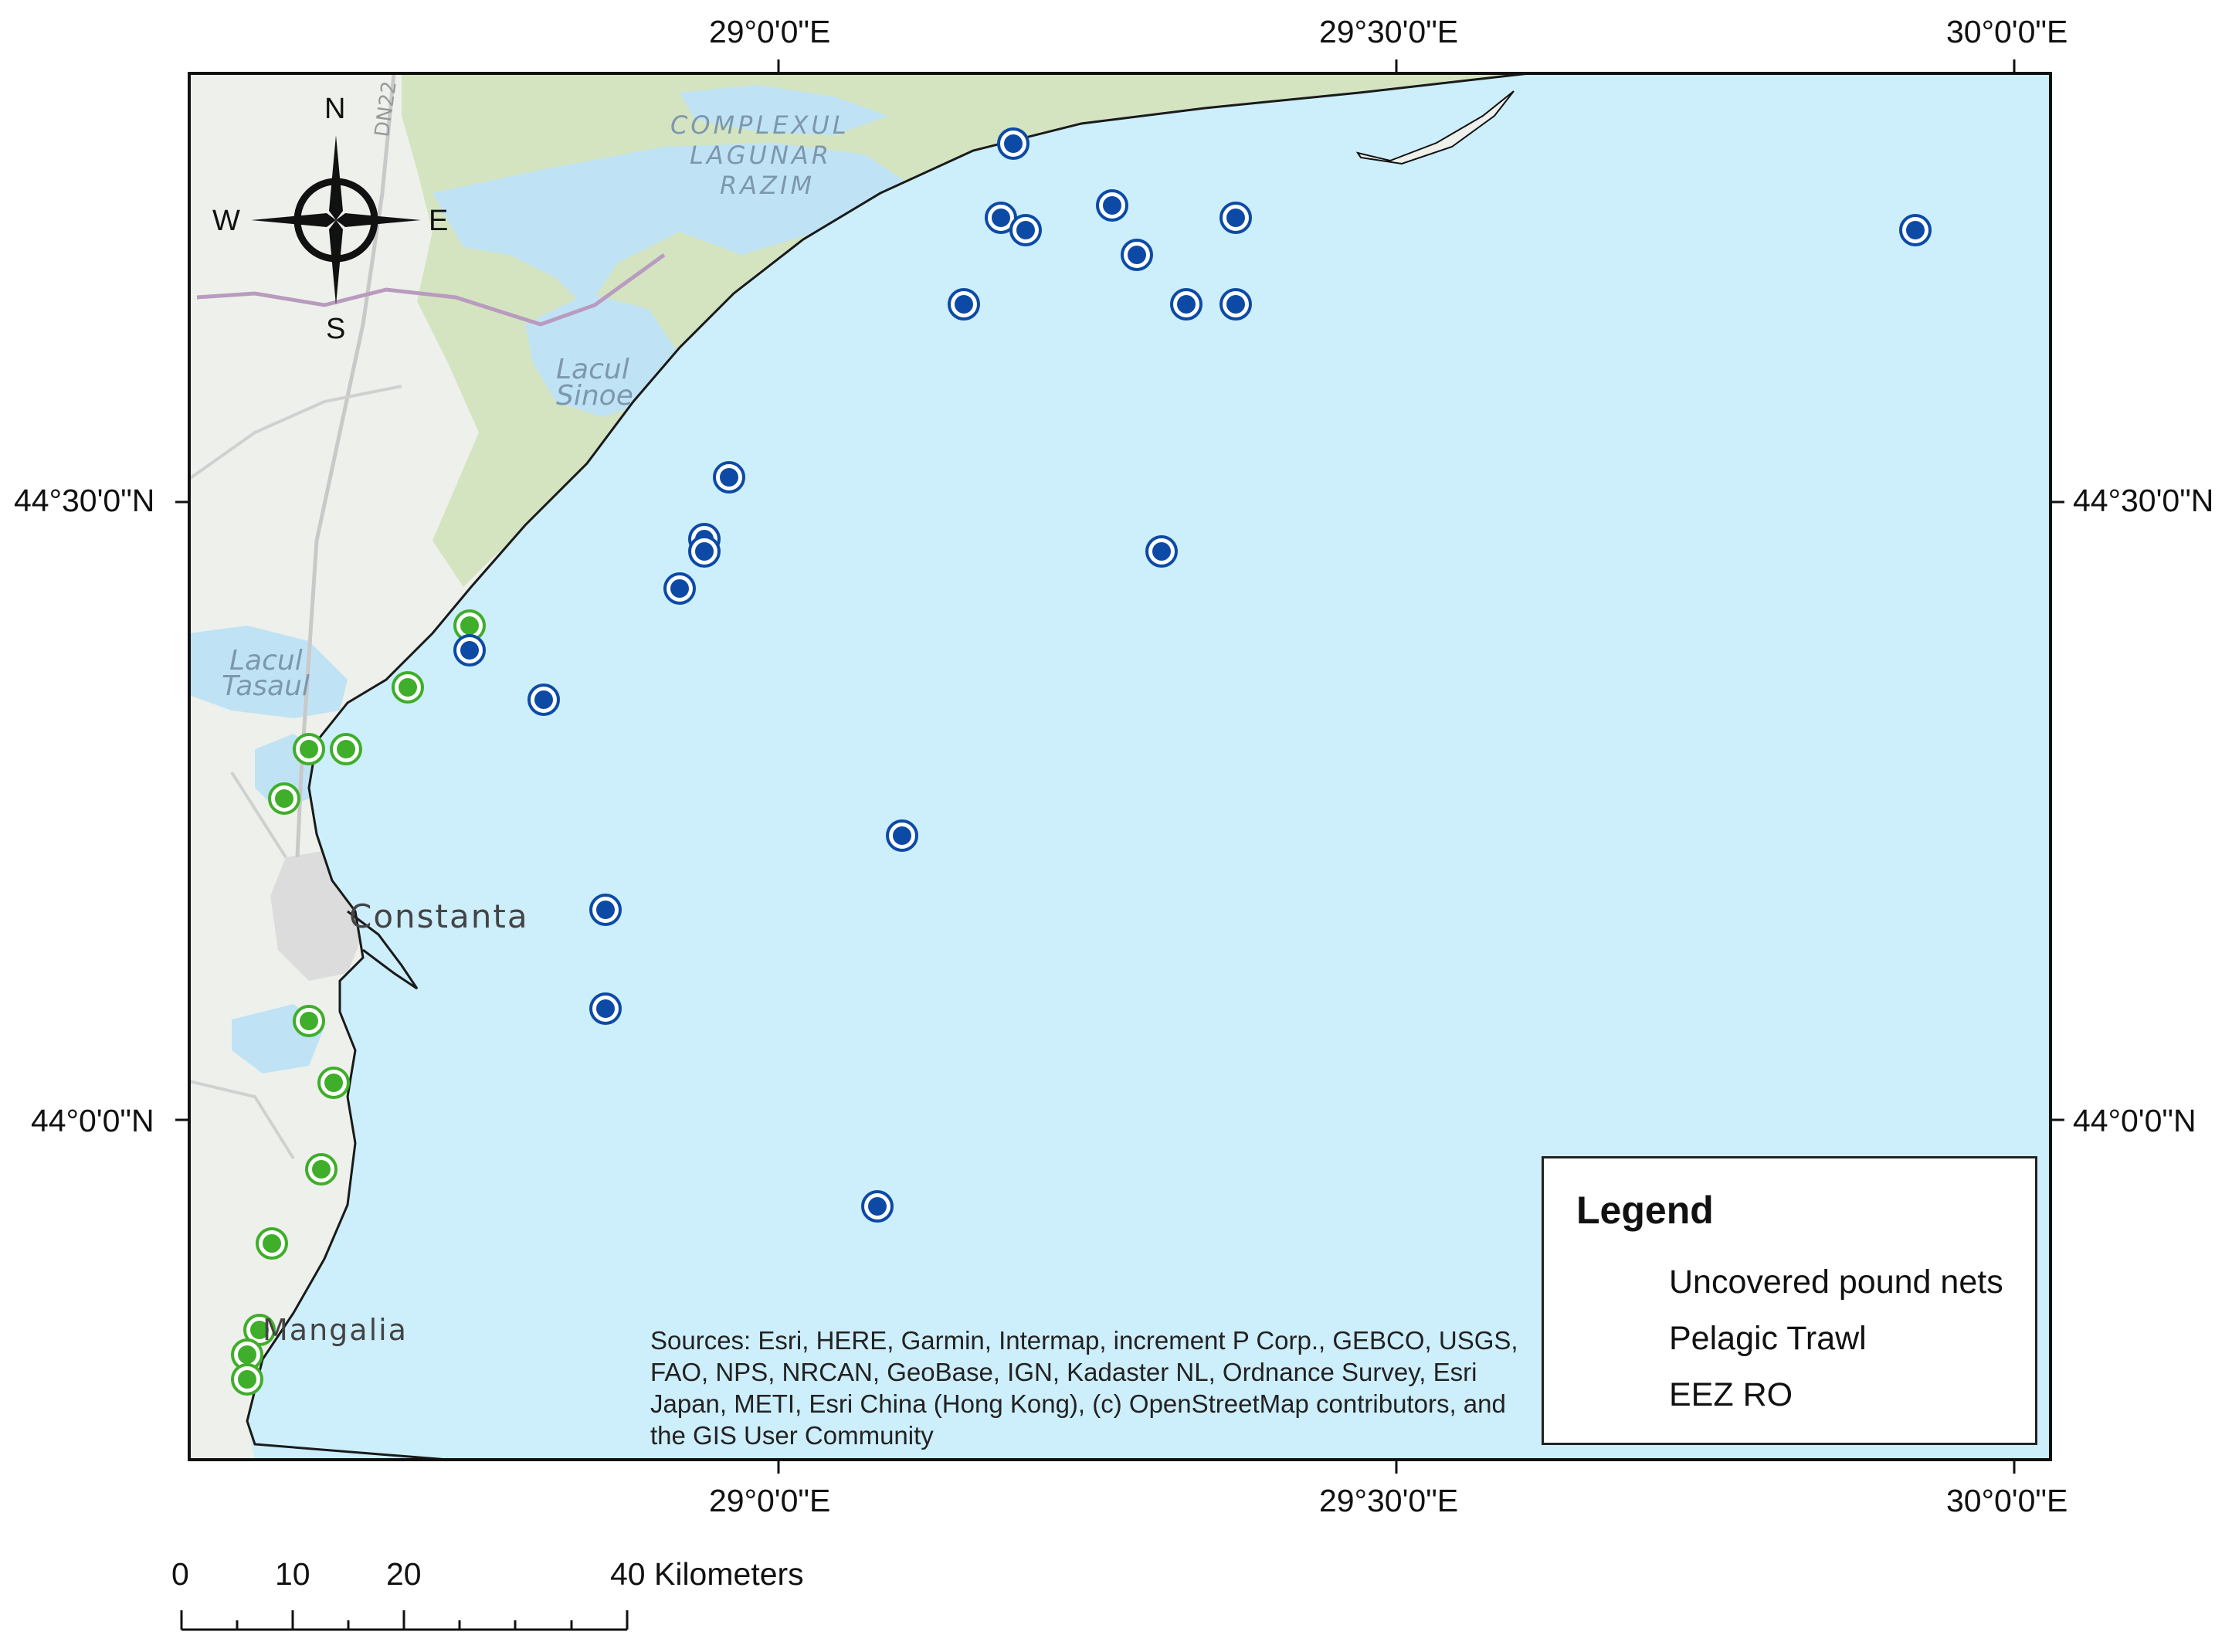  I want to click on lat-label-right-44-30n: 44°30'0"N, so click(2143, 501).